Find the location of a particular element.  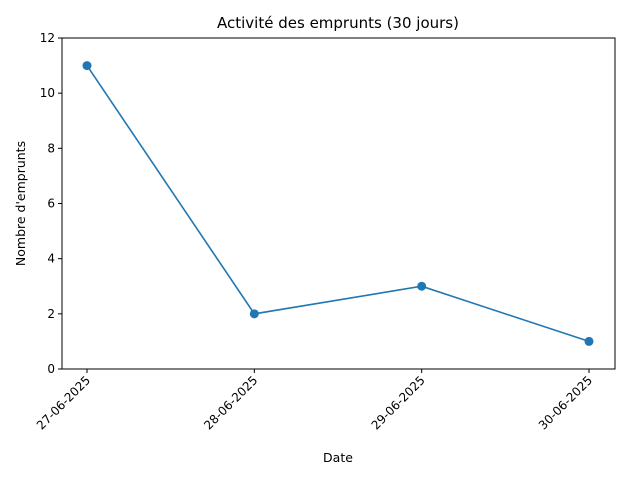

x-tick-label: 28-06-2025 is located at coordinates (230, 402).